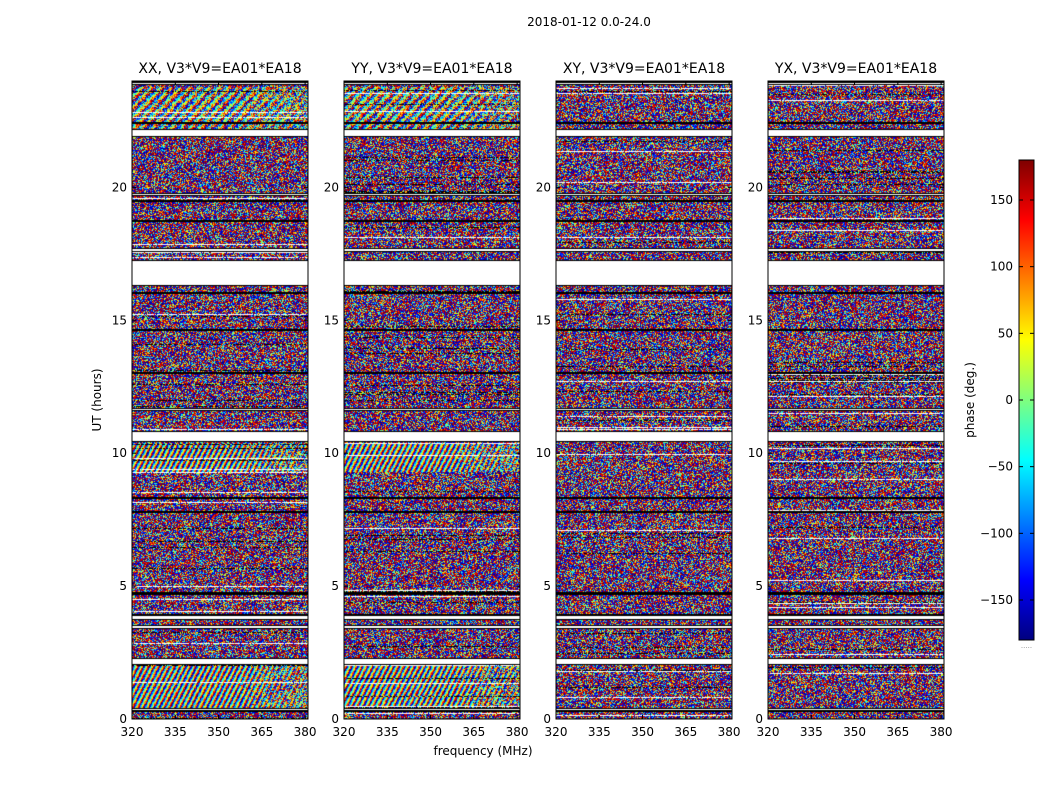 The height and width of the screenshot is (800, 1050). I want to click on x-axis-label: frequency (MHz), so click(482, 751).